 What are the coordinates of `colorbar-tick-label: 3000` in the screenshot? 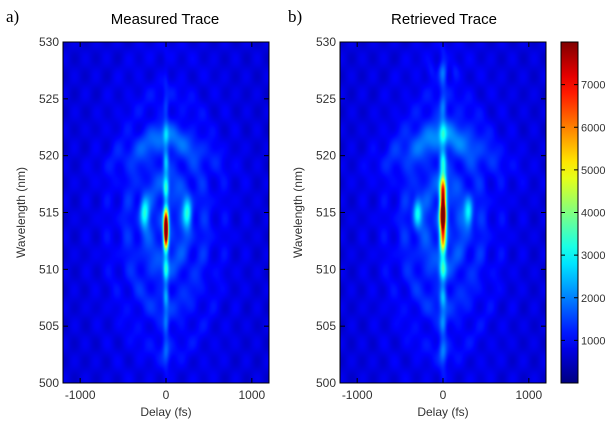 It's located at (593, 256).